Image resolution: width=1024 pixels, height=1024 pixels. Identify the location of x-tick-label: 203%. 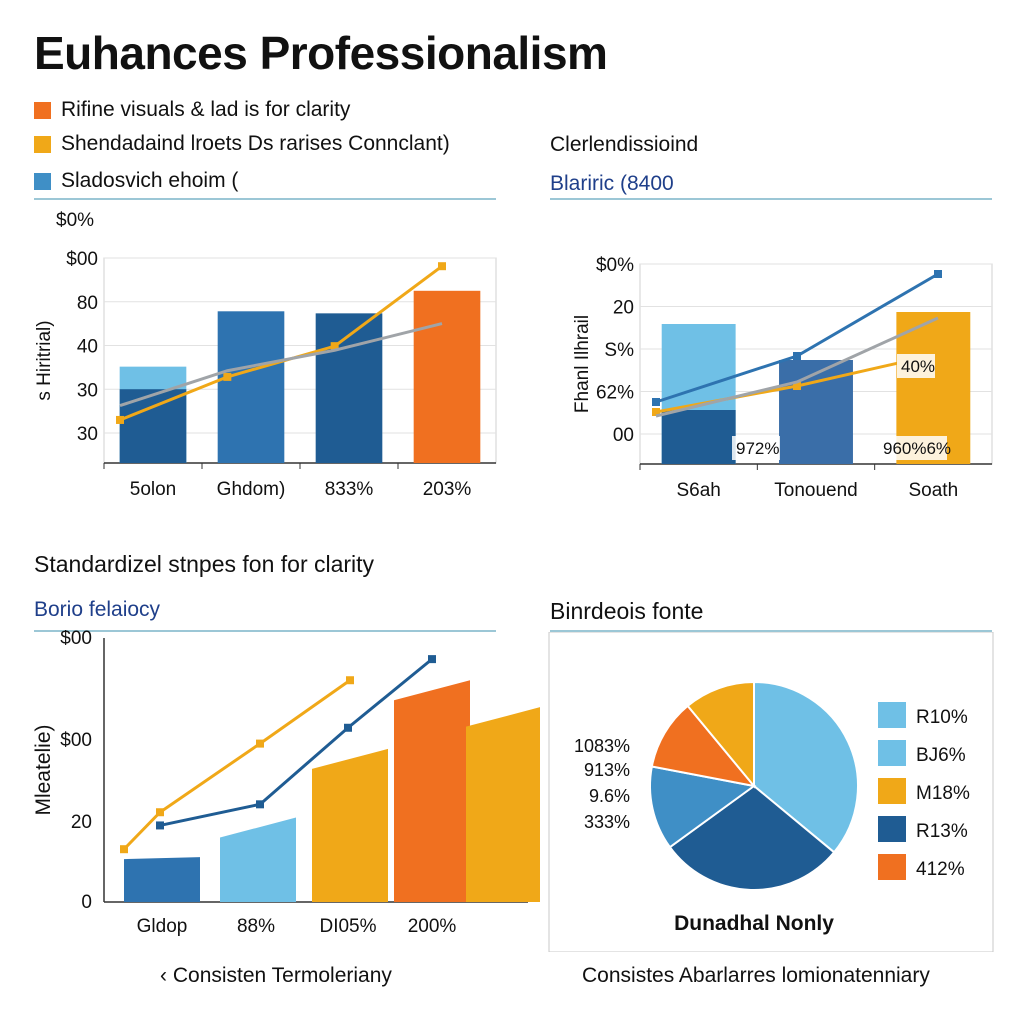
(447, 489).